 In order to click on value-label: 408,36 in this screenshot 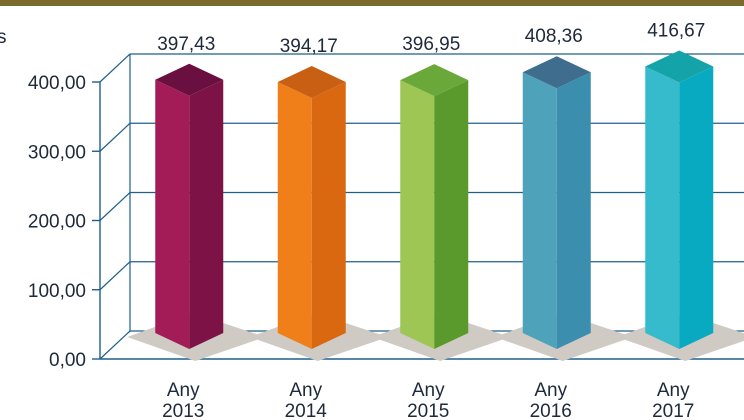, I will do `click(554, 36)`.